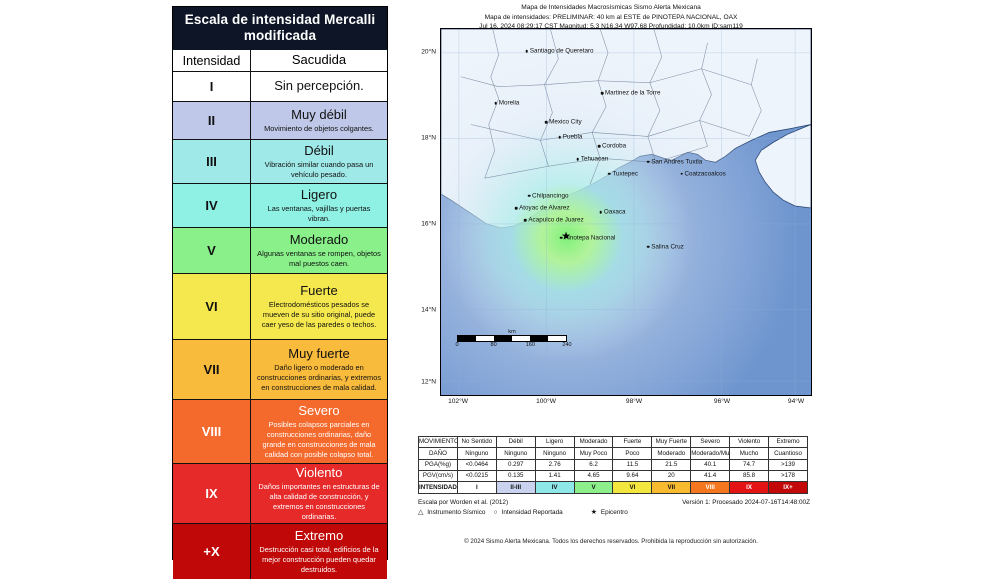  Describe the element at coordinates (788, 465) in the screenshot. I see `table-cell-pga: >139` at that location.